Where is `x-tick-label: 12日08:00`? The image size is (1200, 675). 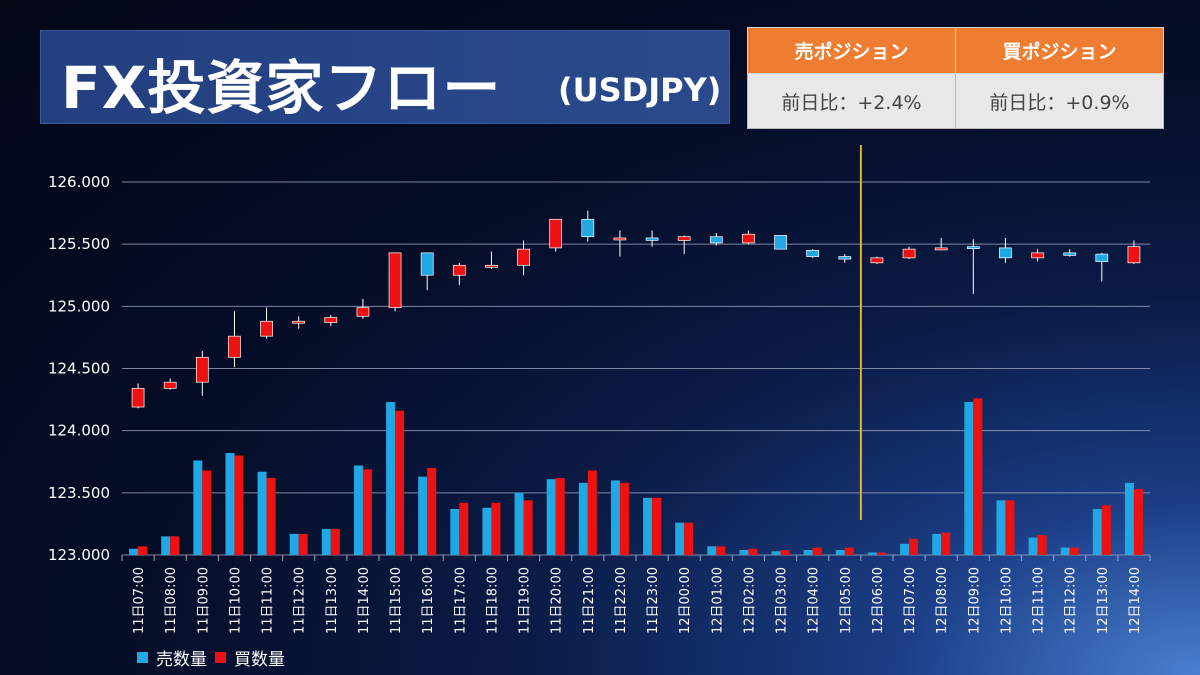 x-tick-label: 12日08:00 is located at coordinates (942, 600).